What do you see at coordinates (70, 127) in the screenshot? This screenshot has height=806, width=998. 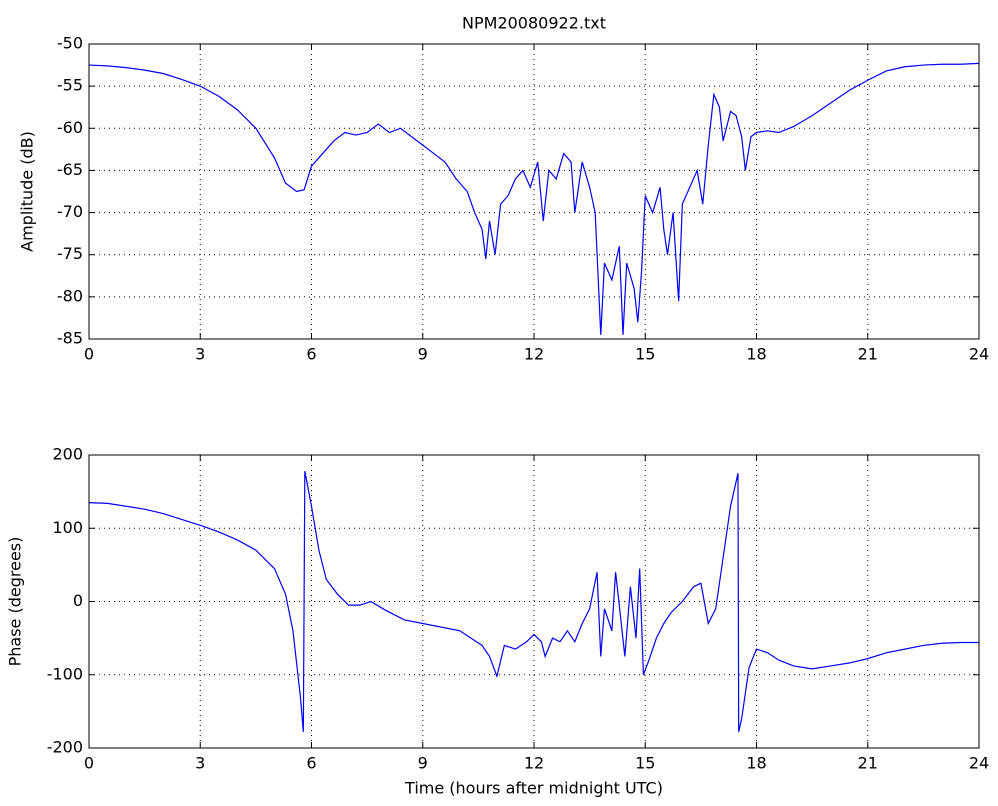 I see `y-tick-label: -60` at bounding box center [70, 127].